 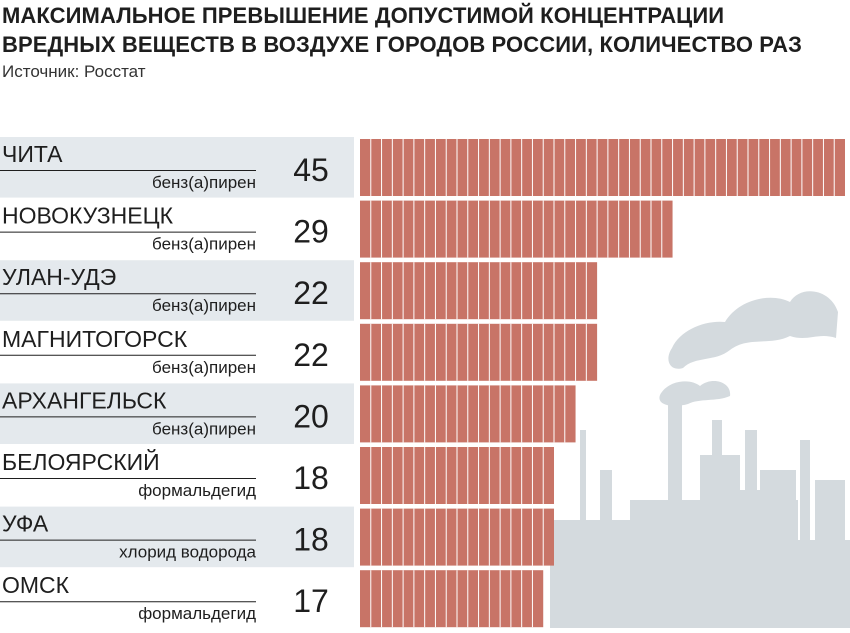 What do you see at coordinates (32, 154) in the screenshot?
I see `city-label: ЧИТА` at bounding box center [32, 154].